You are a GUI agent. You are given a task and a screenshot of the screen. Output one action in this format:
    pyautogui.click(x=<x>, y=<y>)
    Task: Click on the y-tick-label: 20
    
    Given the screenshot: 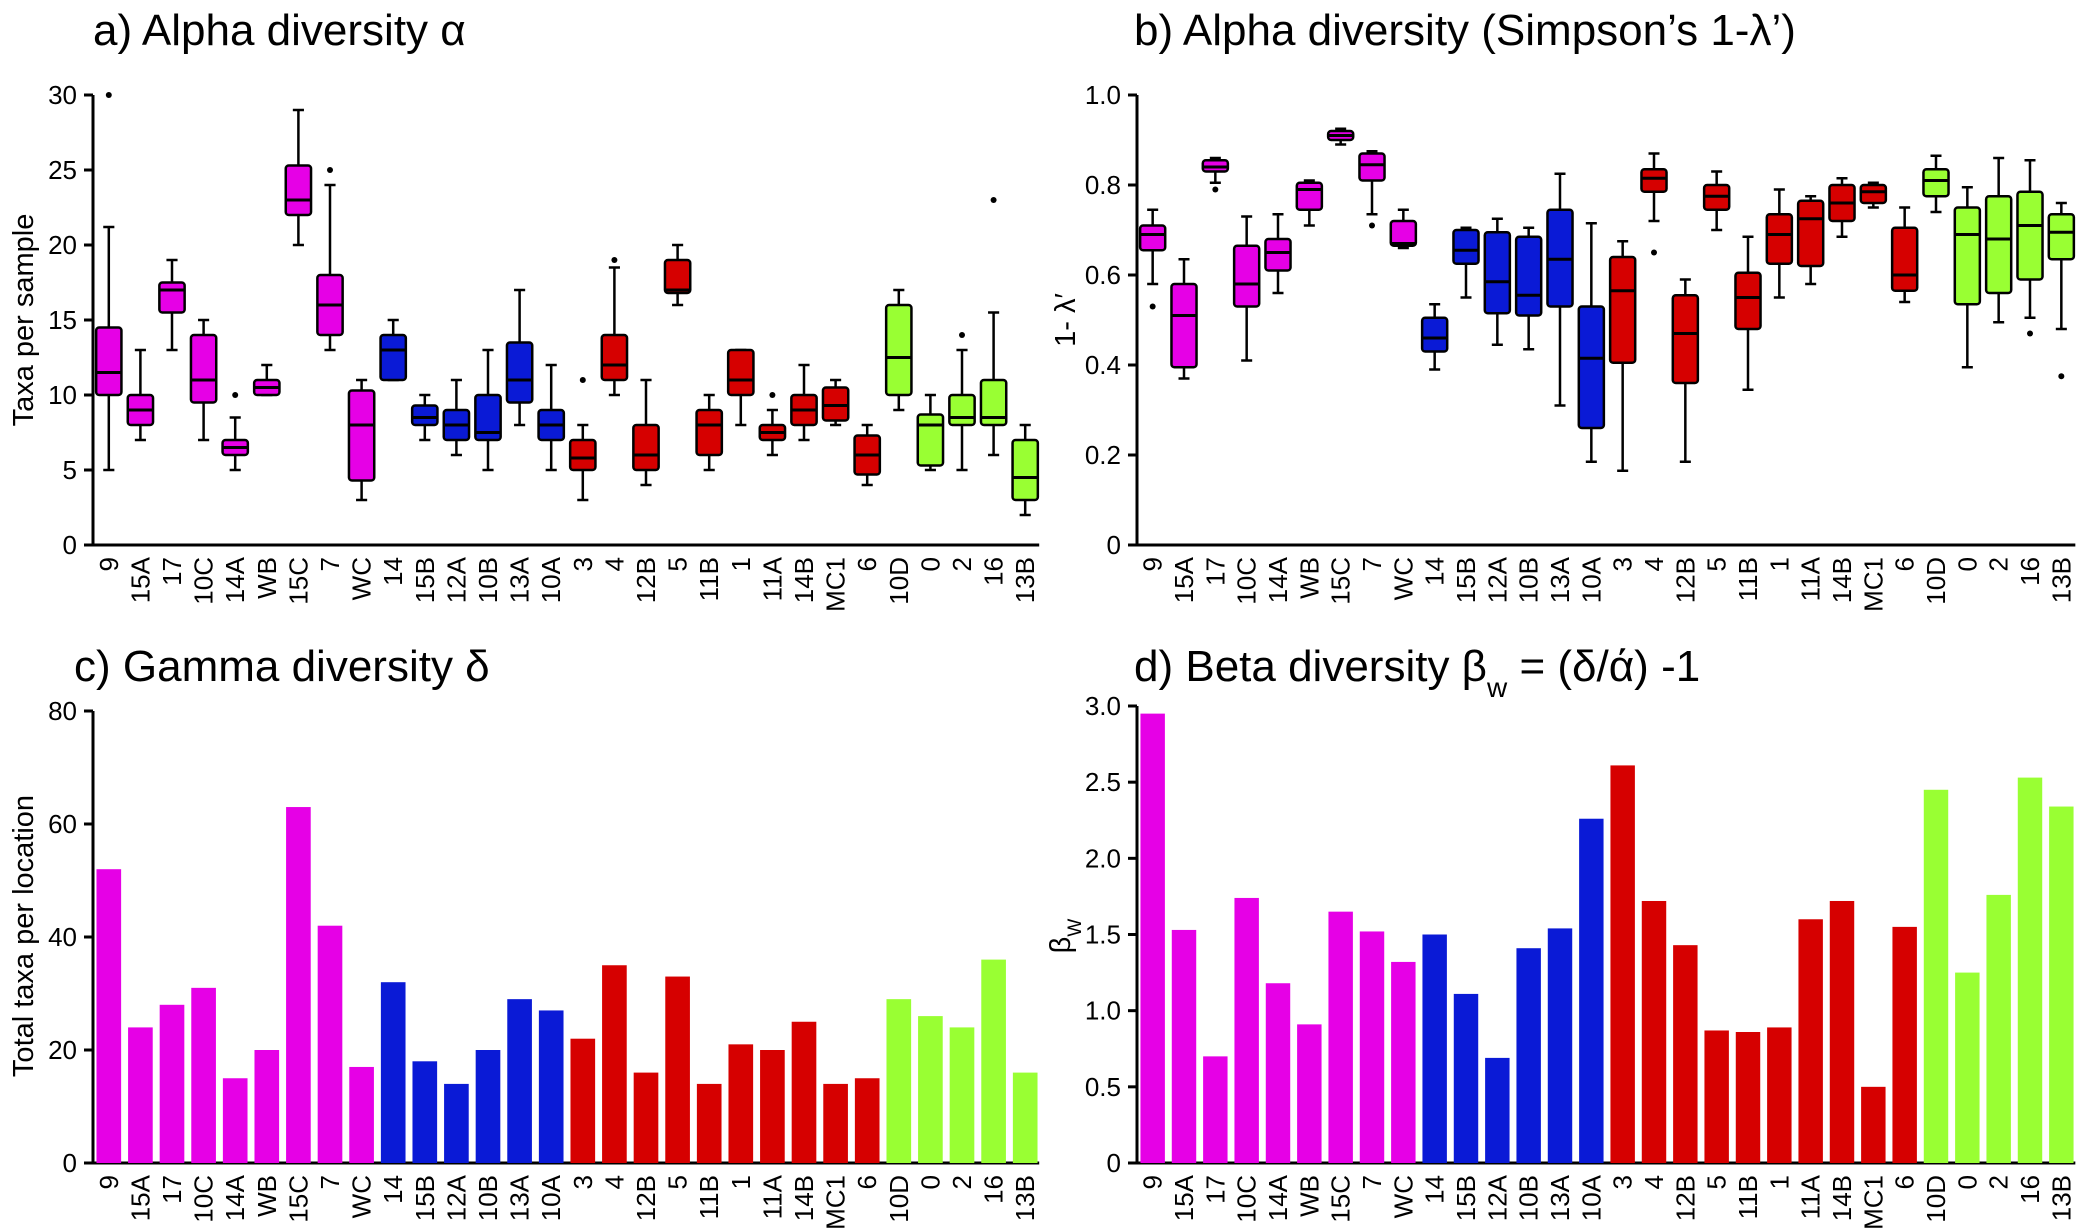 What is the action you would take?
    pyautogui.click(x=62, y=245)
    